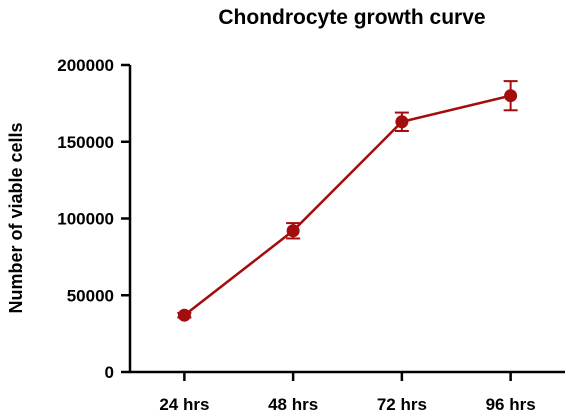 The height and width of the screenshot is (414, 567). What do you see at coordinates (293, 404) in the screenshot?
I see `x-tick-label: 48 hrs` at bounding box center [293, 404].